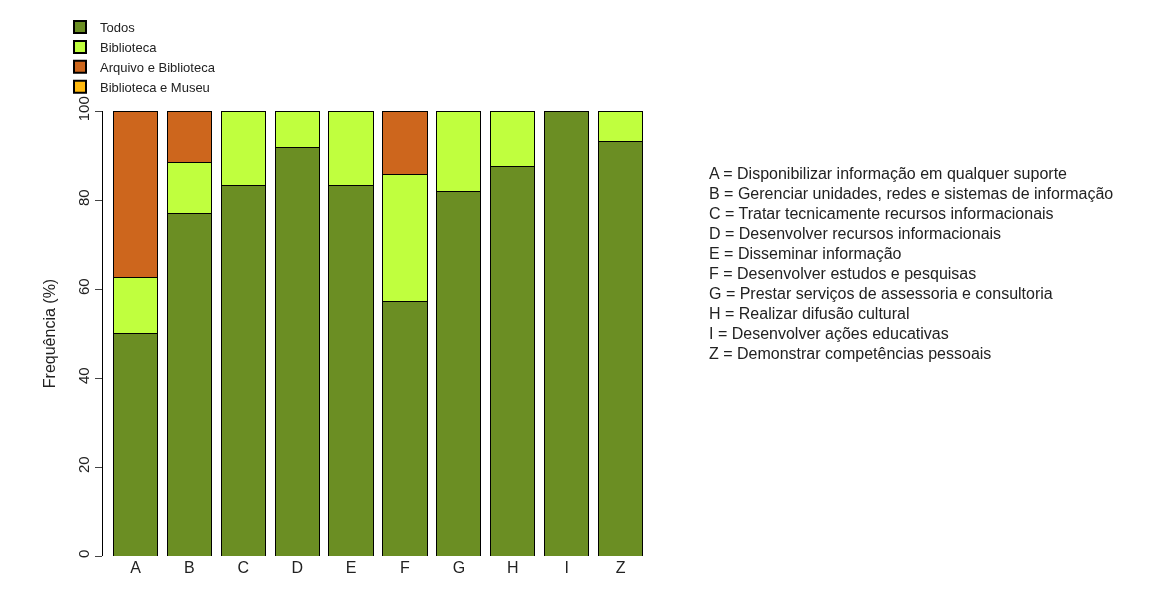 This screenshot has height=596, width=1158. I want to click on text: E = Disseminar informação, so click(805, 253).